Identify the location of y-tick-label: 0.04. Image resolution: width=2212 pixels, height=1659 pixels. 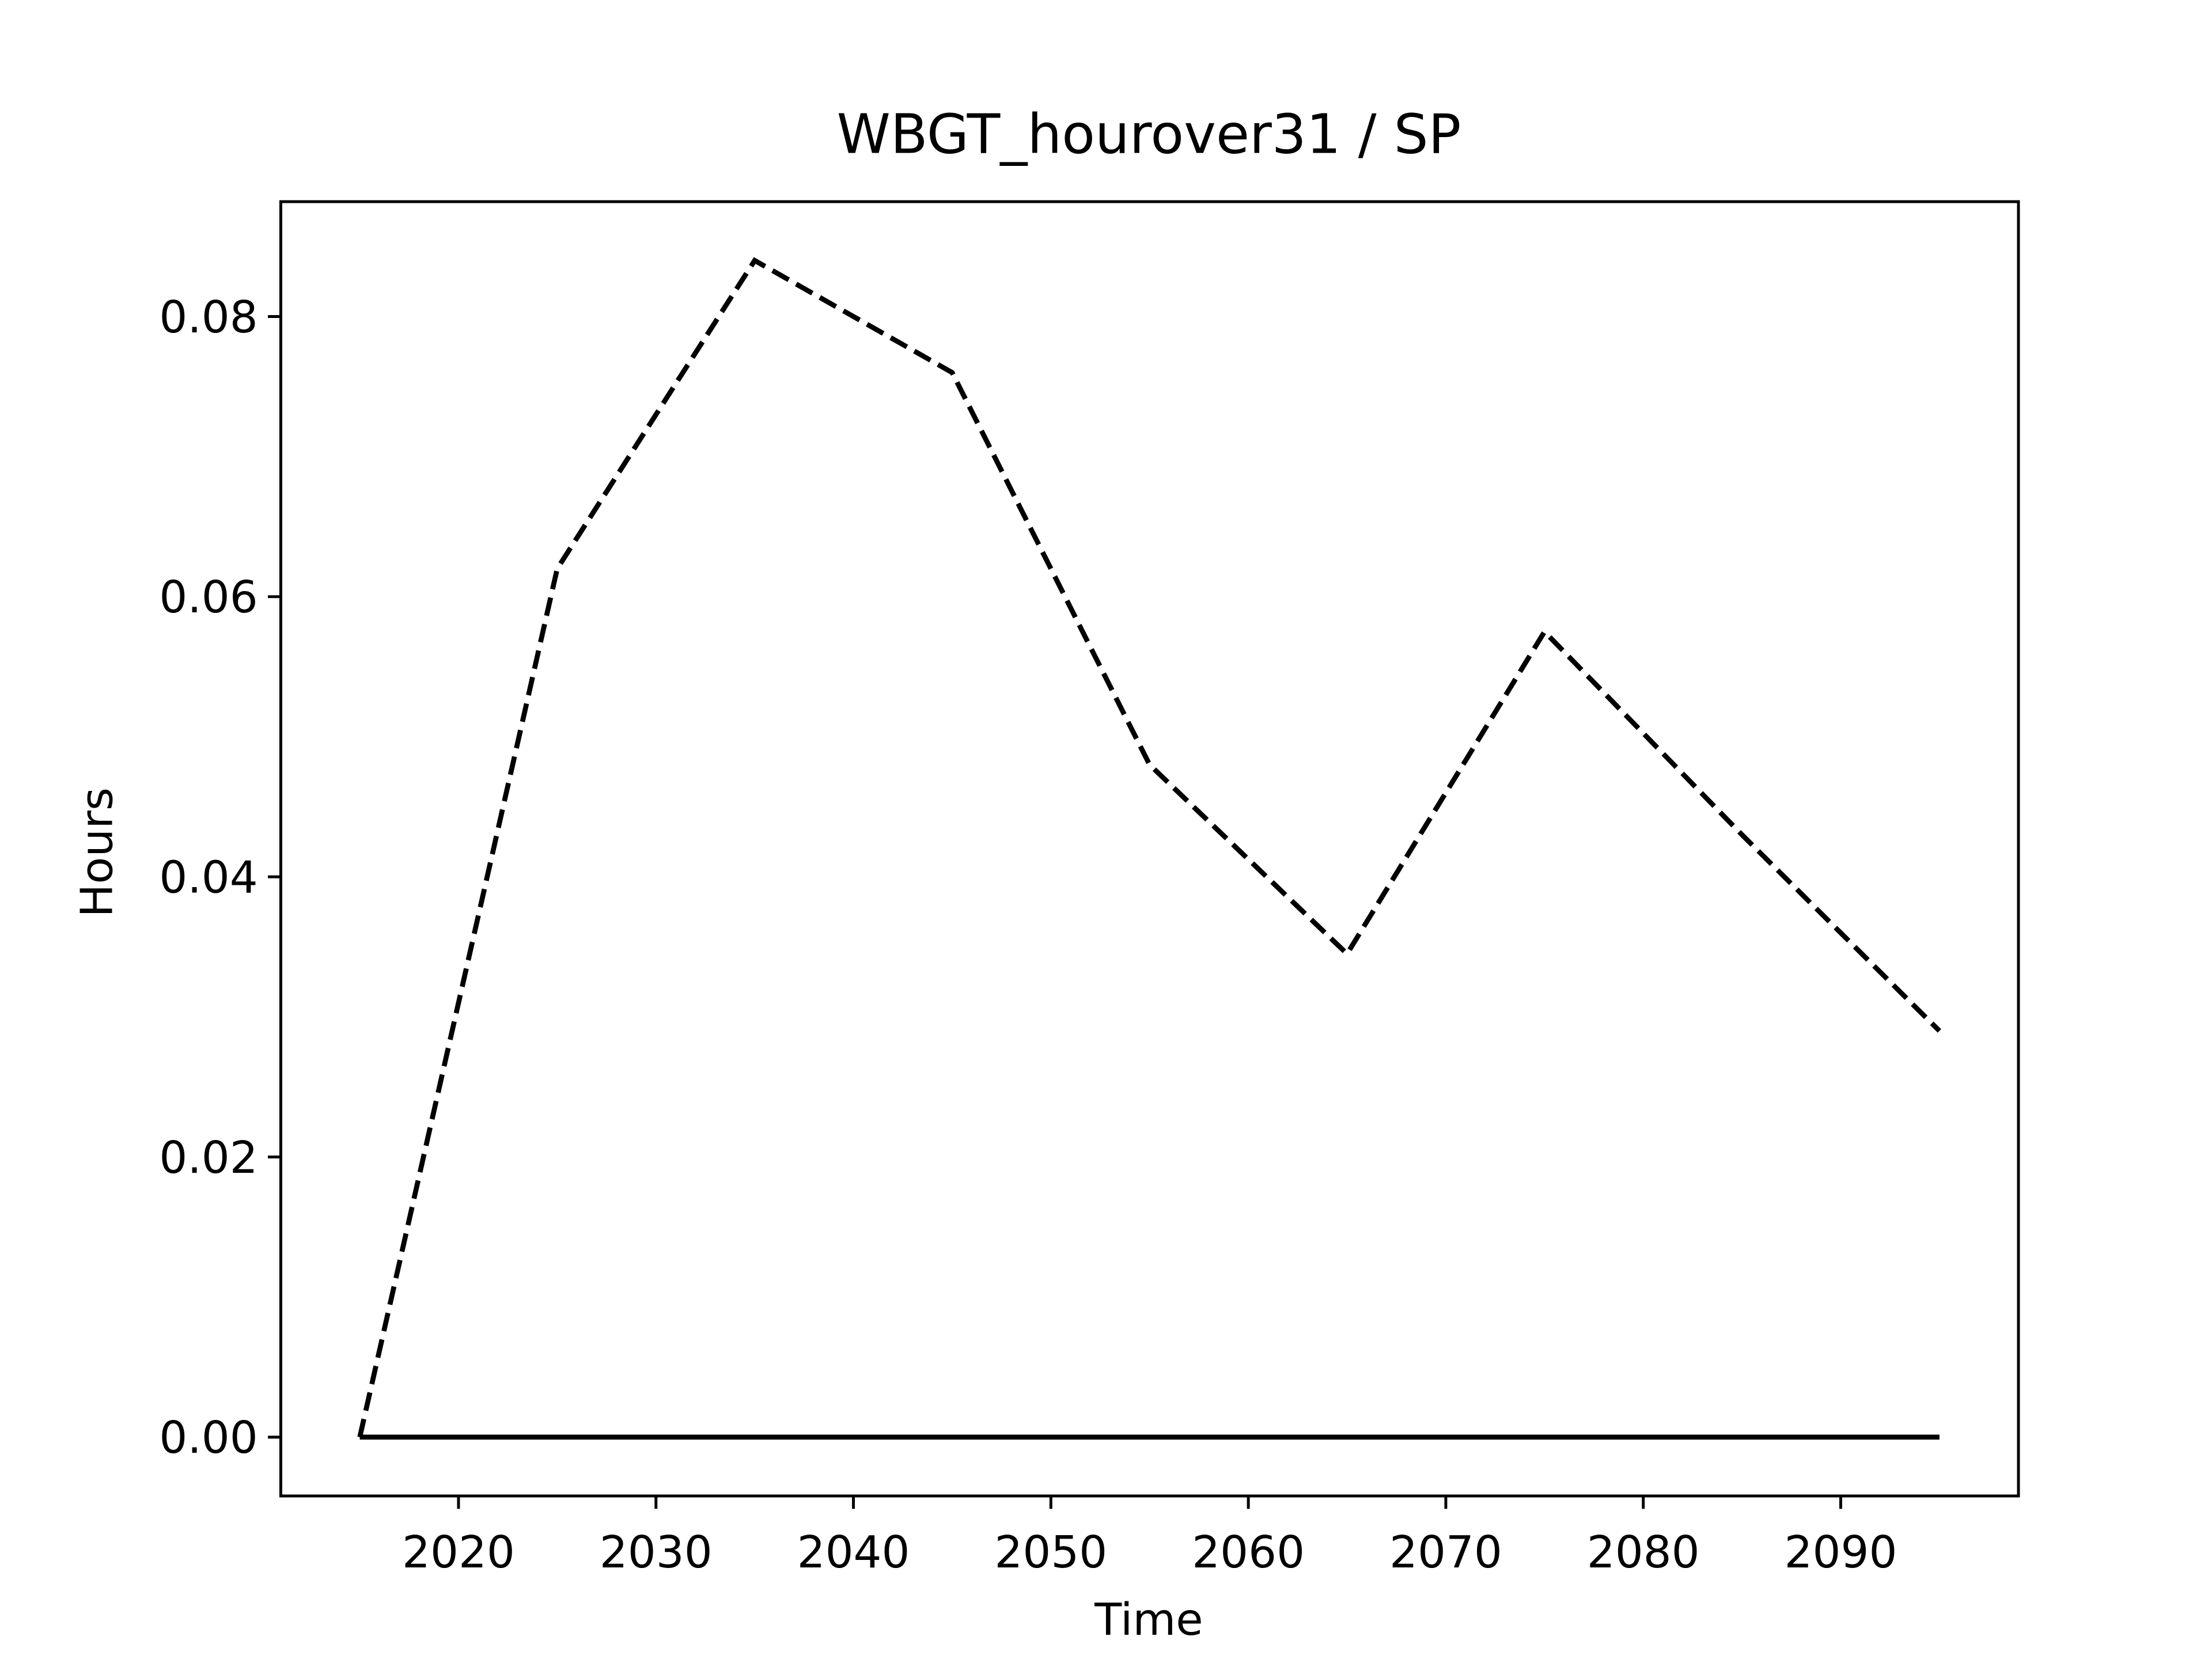
(208, 877).